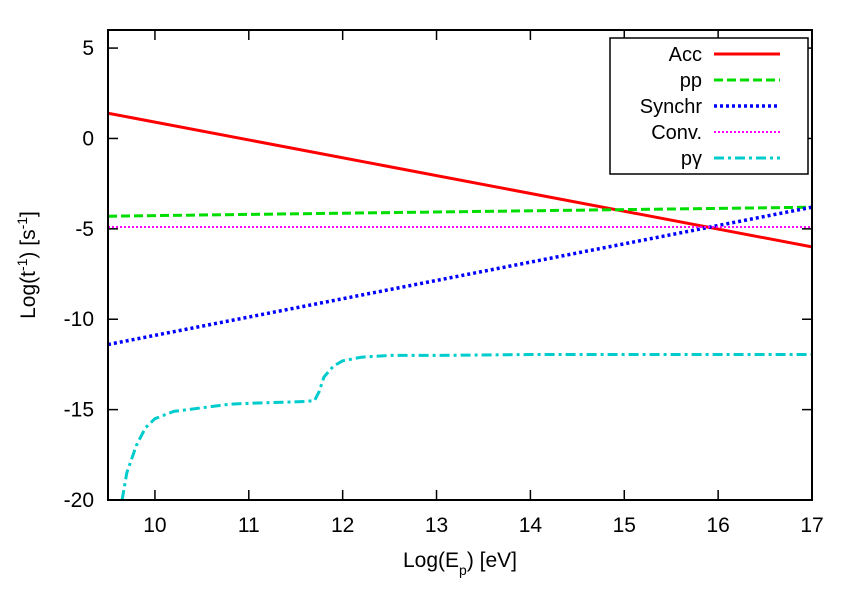 The width and height of the screenshot is (853, 598). Describe the element at coordinates (342, 525) in the screenshot. I see `x-tick-label: 12` at that location.